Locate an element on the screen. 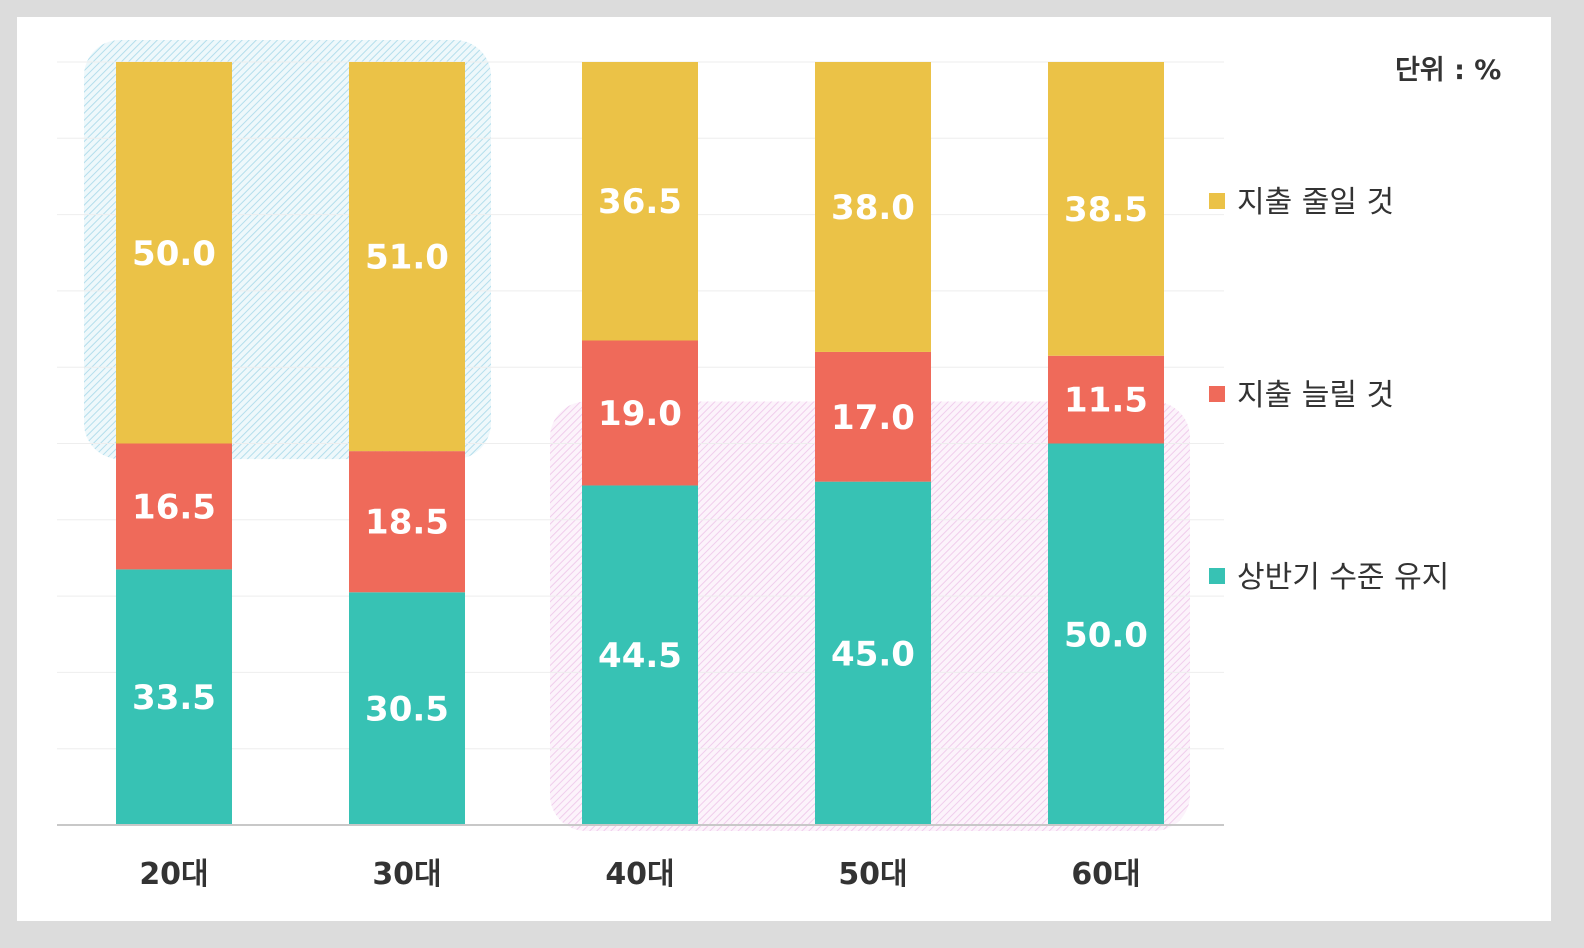 The height and width of the screenshot is (948, 1584). unit-label: 단위 : % is located at coordinates (1448, 70).